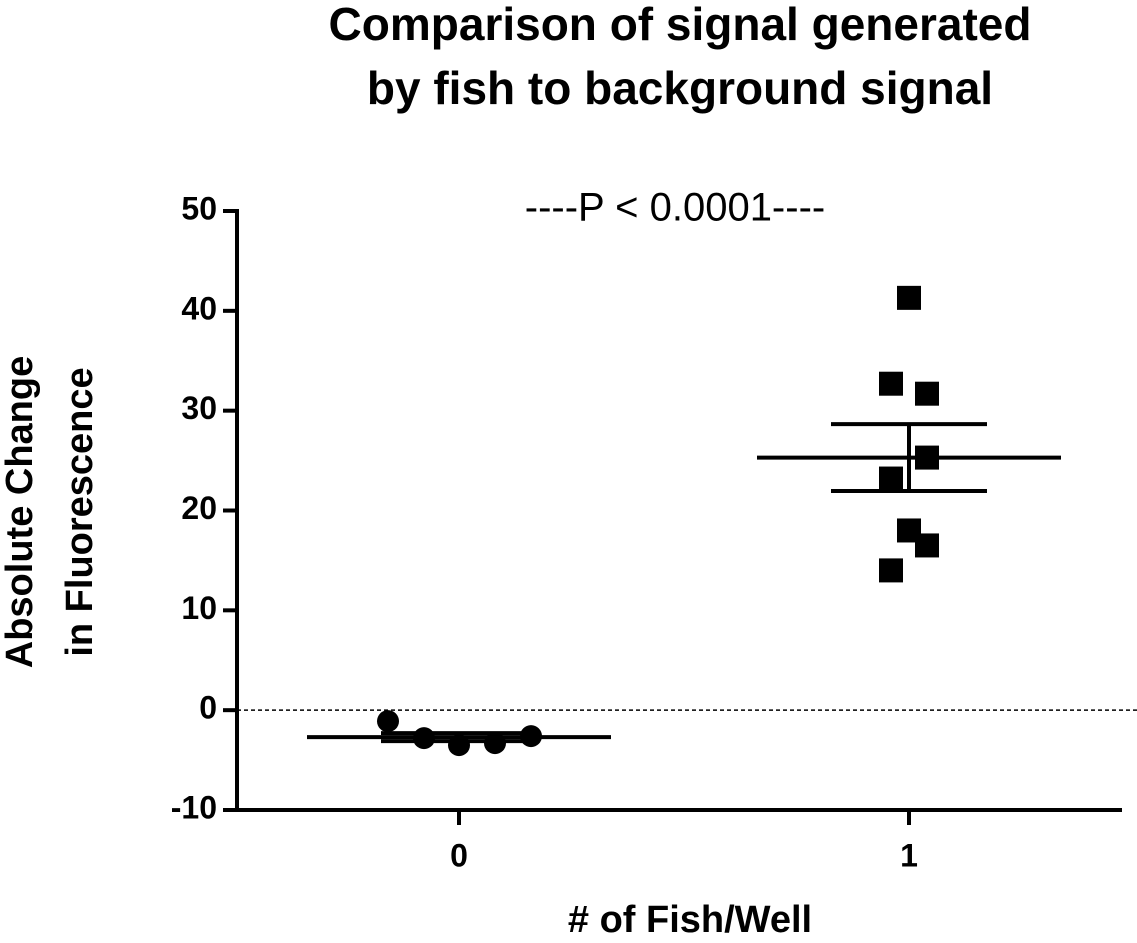  What do you see at coordinates (199, 408) in the screenshot?
I see `y-tick-label: 30` at bounding box center [199, 408].